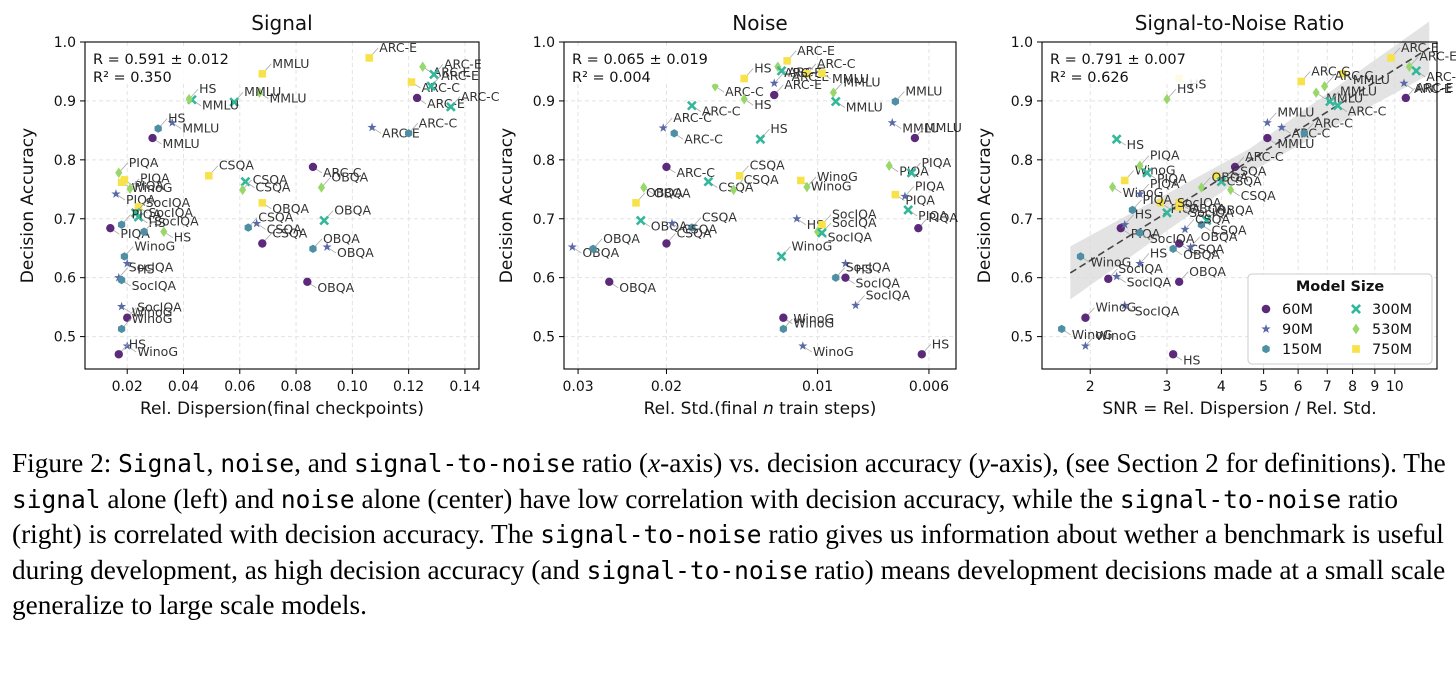 The height and width of the screenshot is (697, 1456). Describe the element at coordinates (162, 463) in the screenshot. I see `caption-term-signal: Signal` at that location.